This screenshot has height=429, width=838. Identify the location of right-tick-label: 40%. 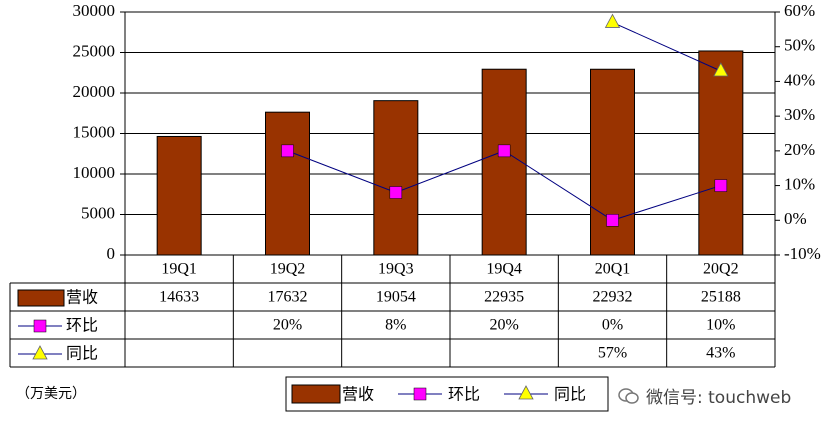
(799, 79).